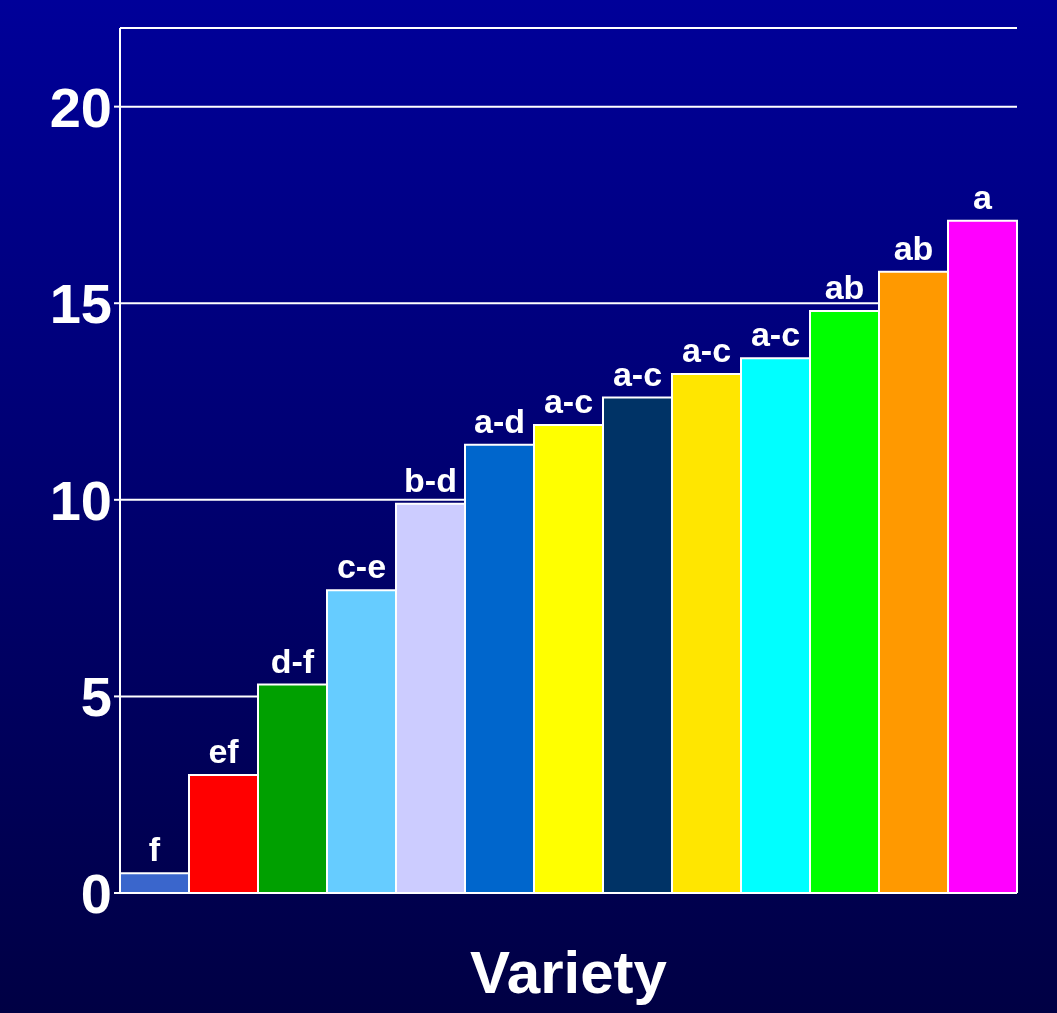  Describe the element at coordinates (96, 697) in the screenshot. I see `y-tick-label: 5` at that location.